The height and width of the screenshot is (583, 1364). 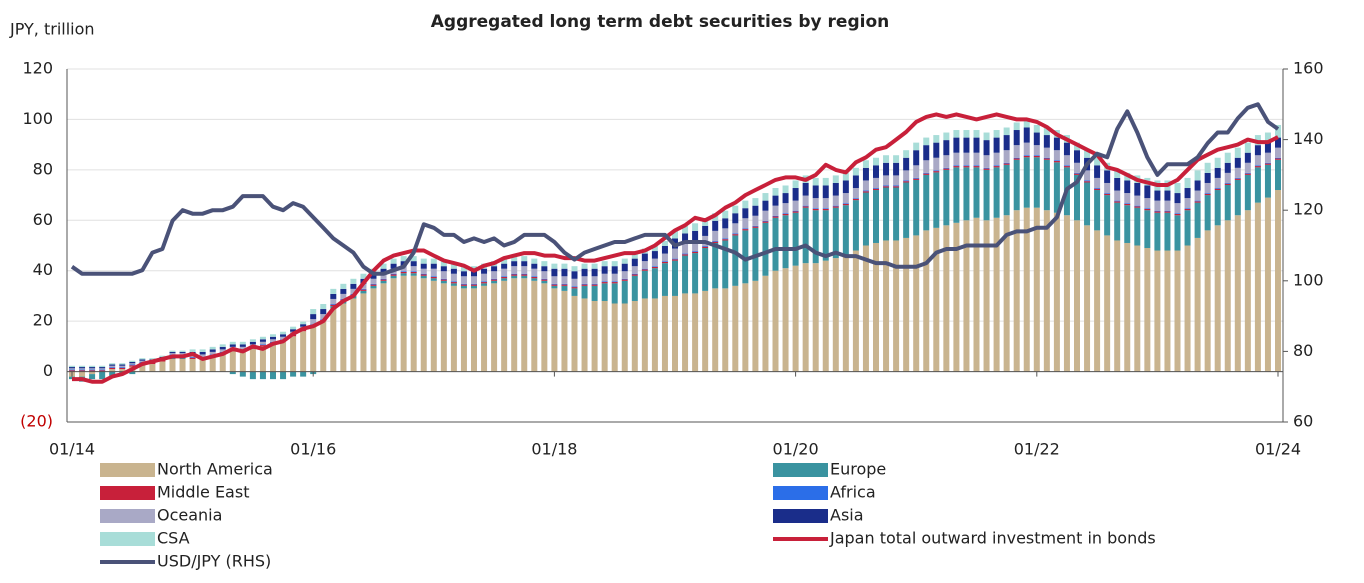 I want to click on y-tick-label: 60, so click(x=43, y=219).